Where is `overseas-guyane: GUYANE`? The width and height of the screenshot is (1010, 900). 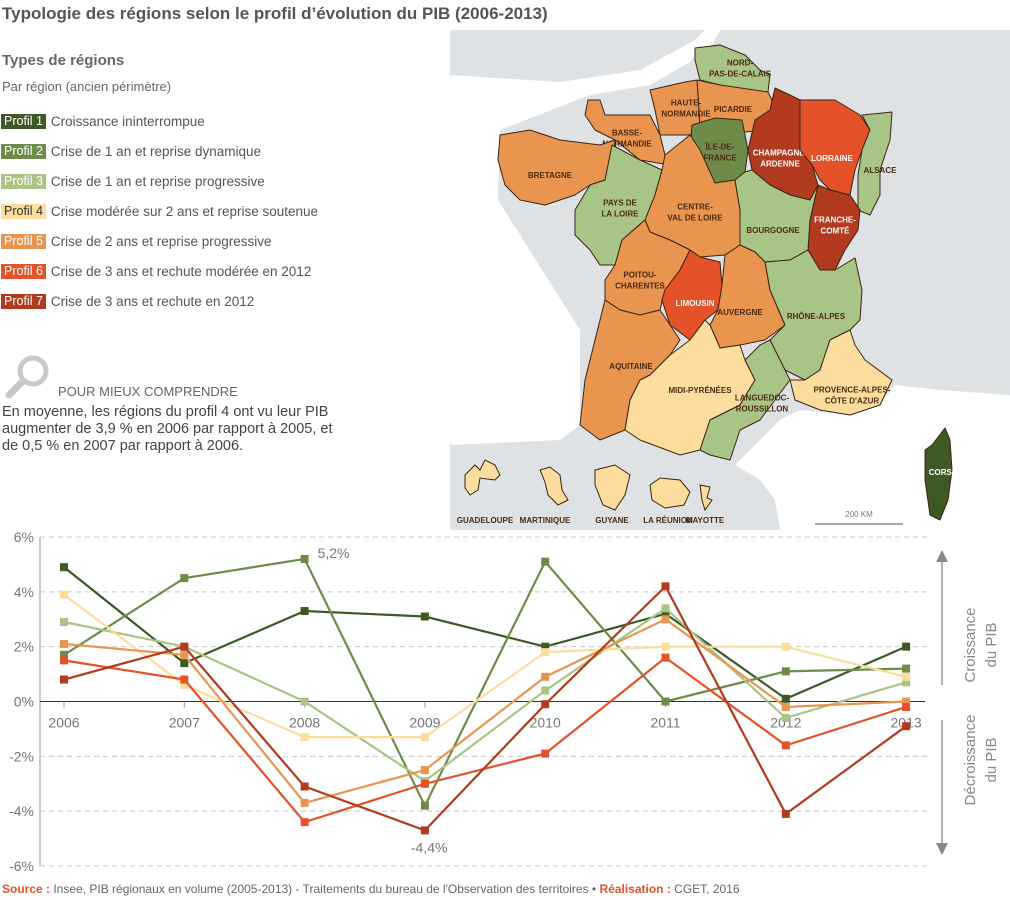
overseas-guyane: GUYANE is located at coordinates (612, 494).